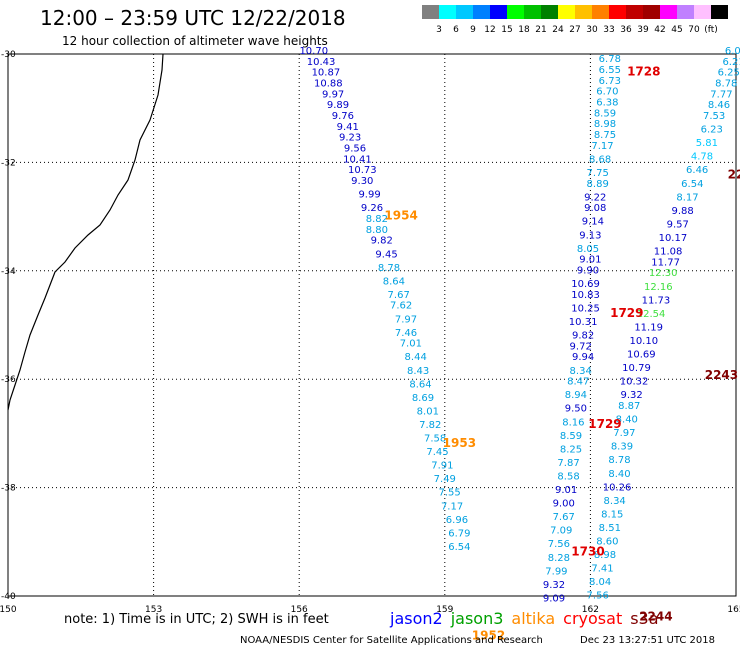  What do you see at coordinates (369, 195) in the screenshot?
I see `wave-height-value: 9.99` at bounding box center [369, 195].